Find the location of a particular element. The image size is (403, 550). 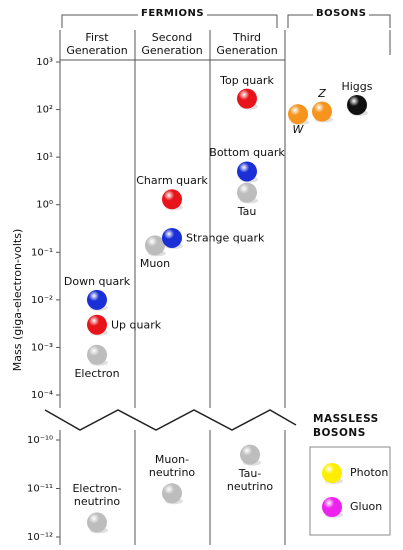

massless-header: MASSLESS BOSONS is located at coordinates (346, 426).